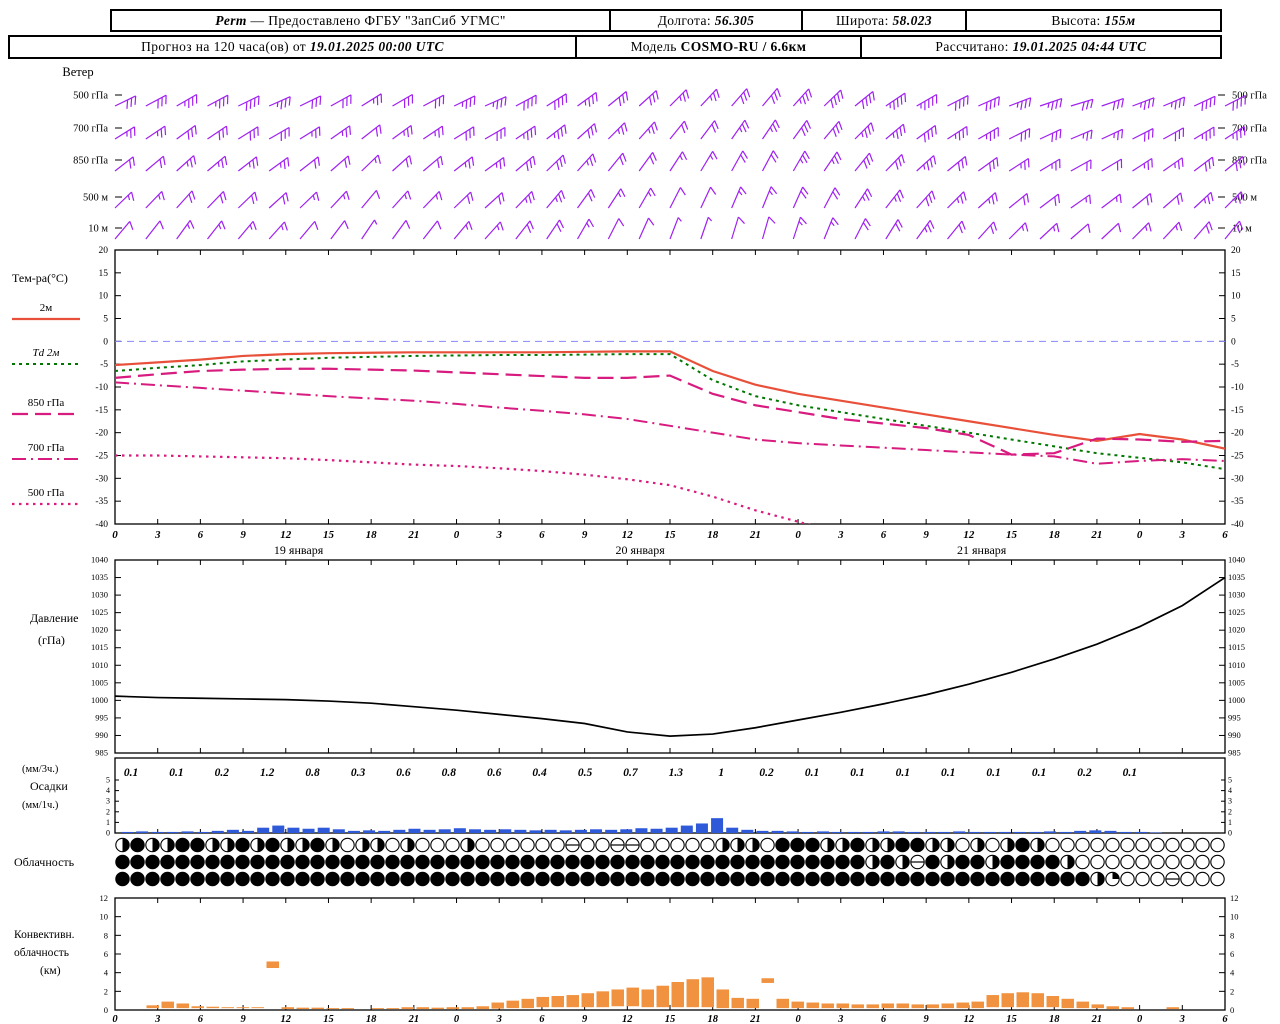  Describe the element at coordinates (705, 20) in the screenshot. I see `header-longitude: Долгота: 56.305` at that location.